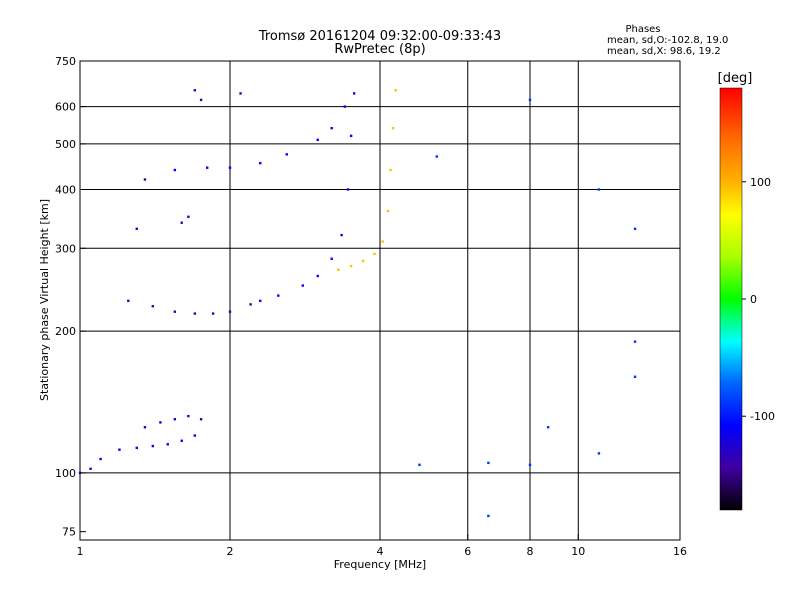 This screenshot has width=800, height=600. Describe the element at coordinates (753, 299) in the screenshot. I see `colorbar-tick-label: 0` at that location.